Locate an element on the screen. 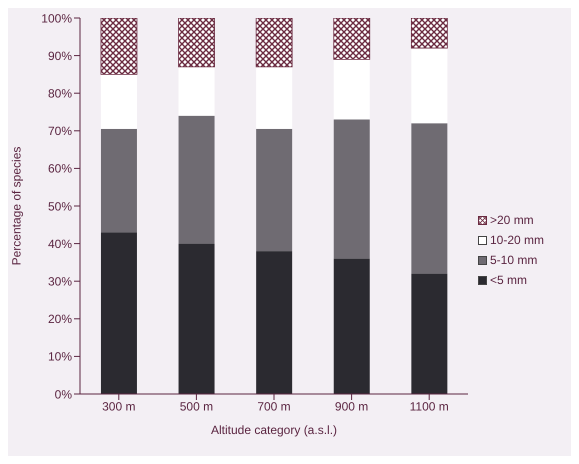 This screenshot has height=464, width=579. y-tick-label: 10% is located at coordinates (60, 357).